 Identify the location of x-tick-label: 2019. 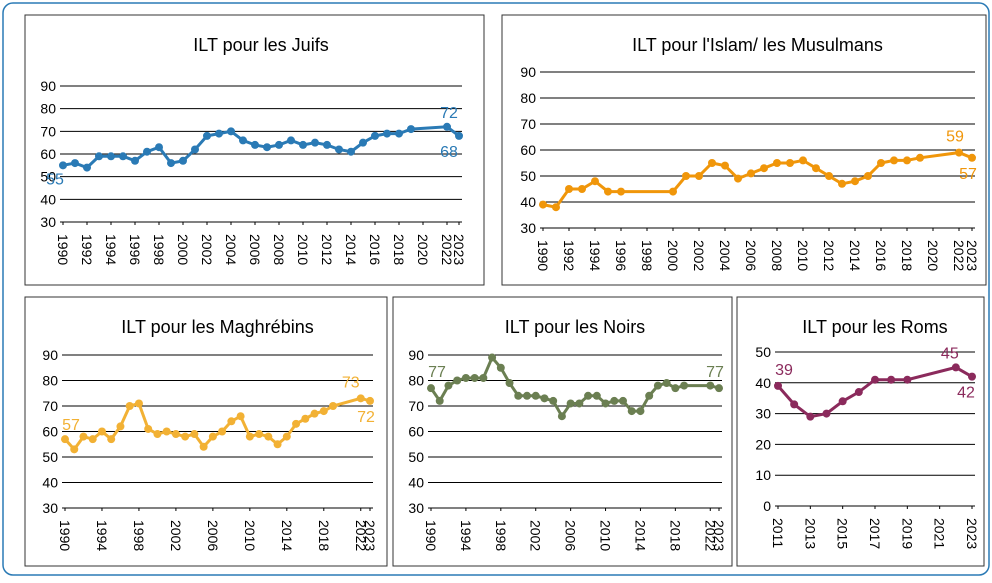
(907, 533).